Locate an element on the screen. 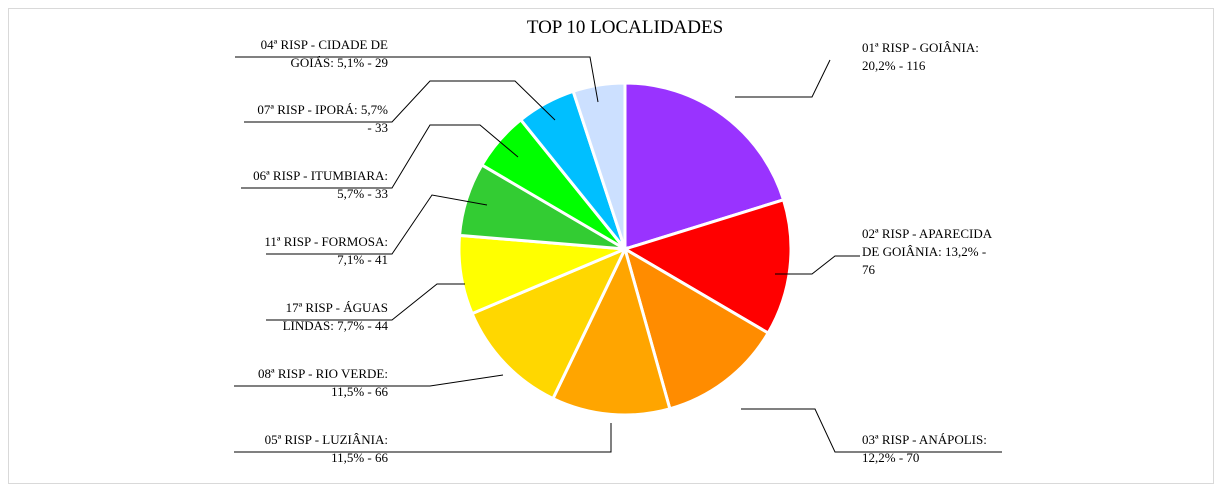  slice-label-line: 20,2% - 116 is located at coordinates (894, 65).